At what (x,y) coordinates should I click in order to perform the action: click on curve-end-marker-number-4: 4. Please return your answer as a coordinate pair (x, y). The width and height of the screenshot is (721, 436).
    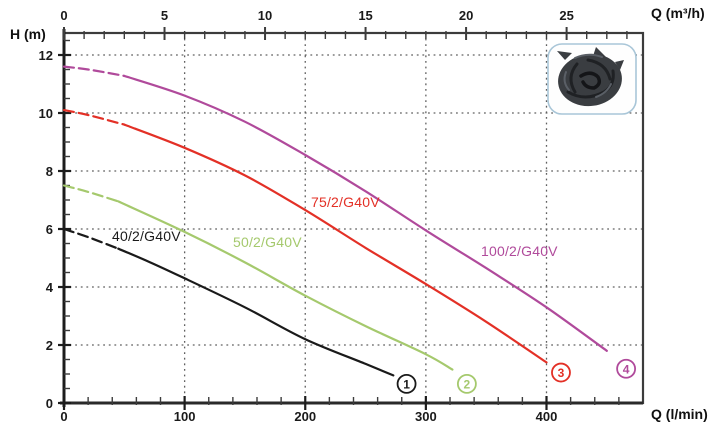
    Looking at the image, I should click on (626, 369).